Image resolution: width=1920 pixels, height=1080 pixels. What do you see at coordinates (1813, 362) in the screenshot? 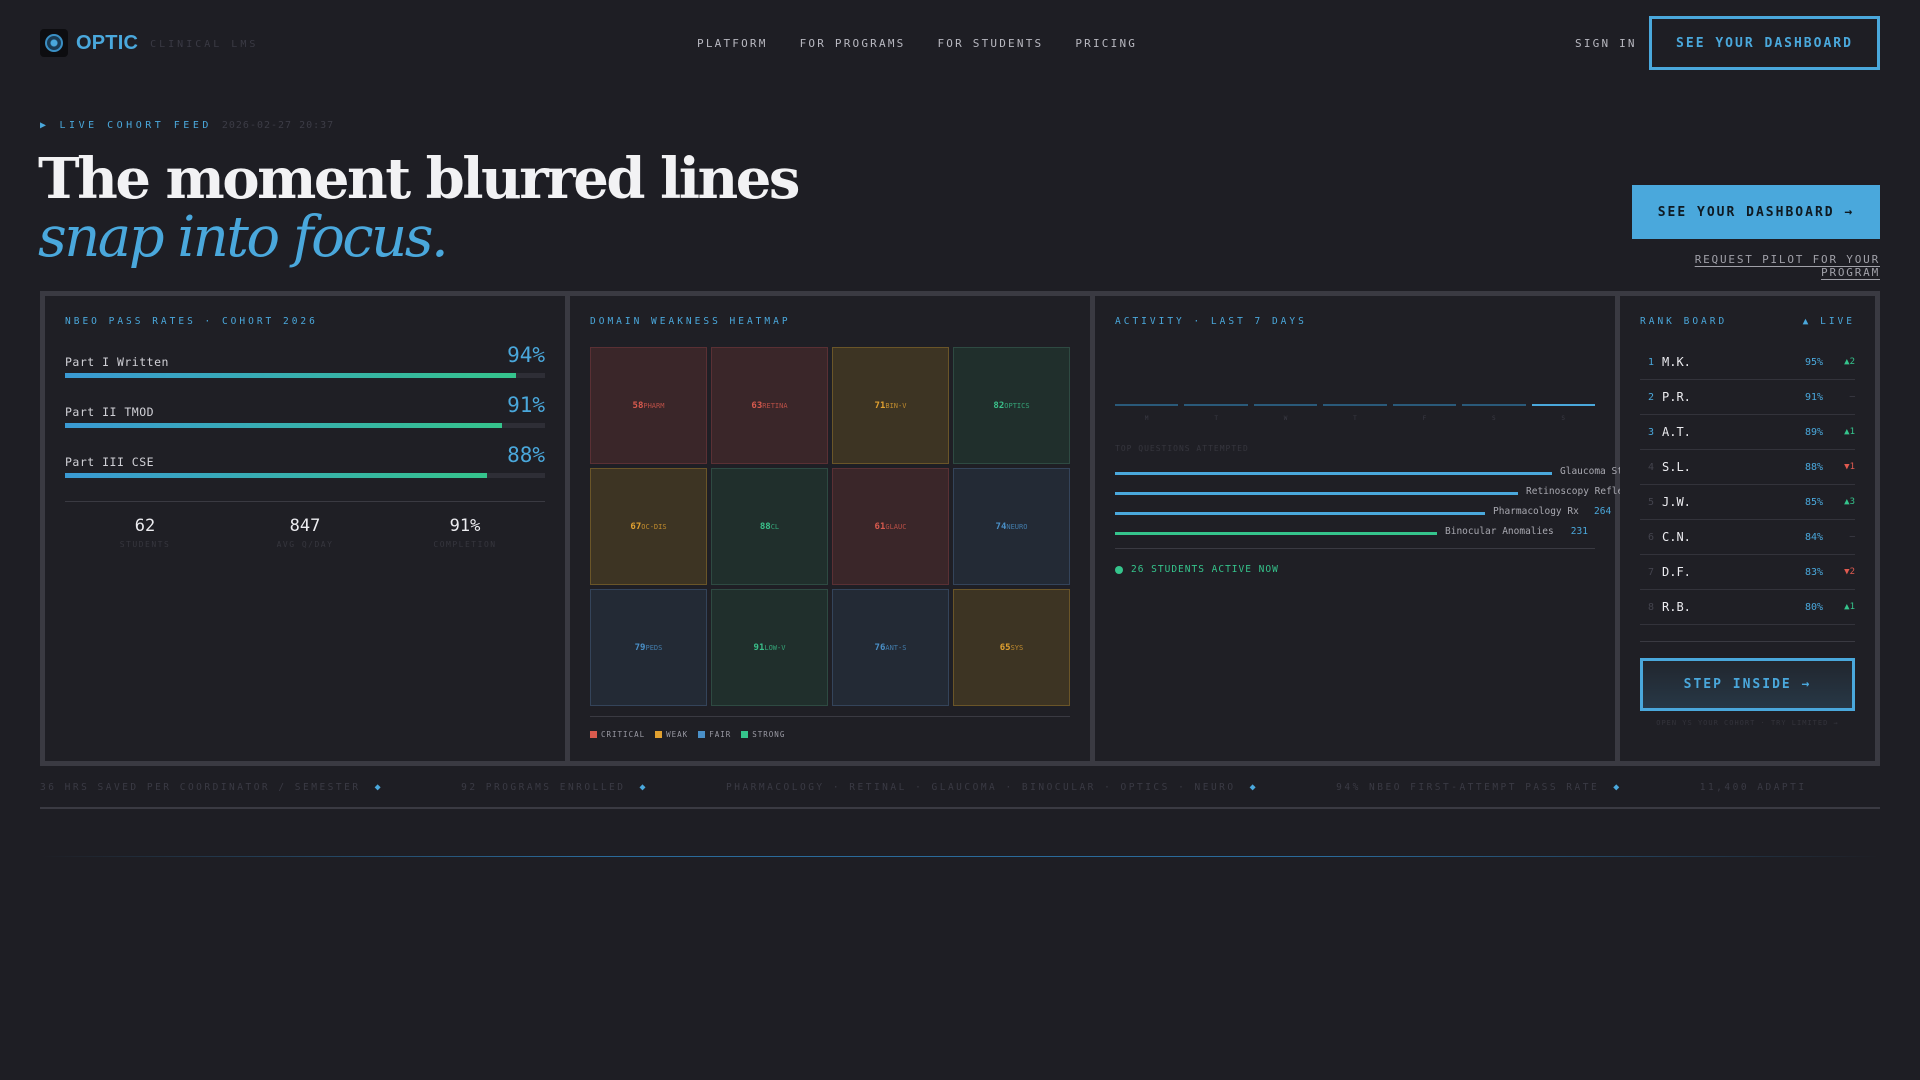
I see `student-score: 95%` at bounding box center [1813, 362].